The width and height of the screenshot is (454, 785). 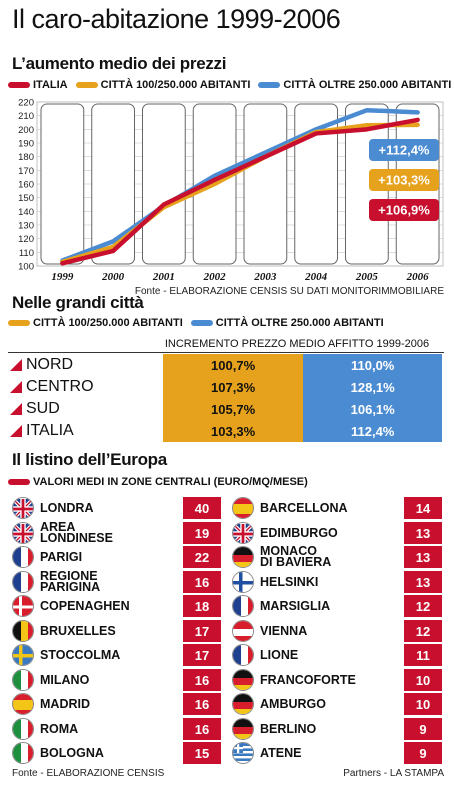 I want to click on end-value-label: +112,4%, so click(x=404, y=150).